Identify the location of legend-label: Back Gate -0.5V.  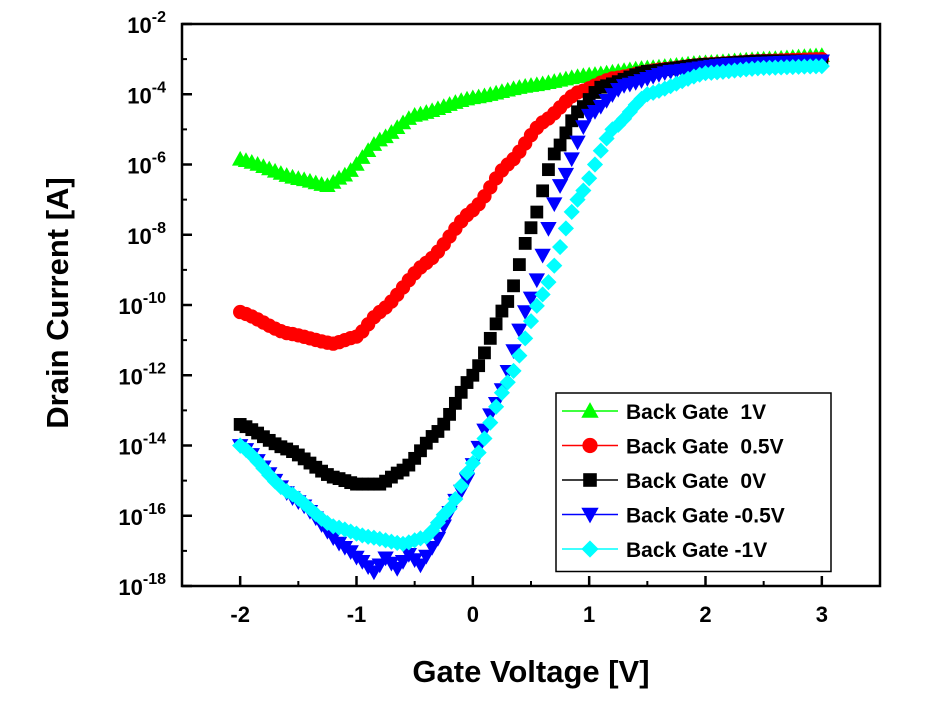
(705, 516).